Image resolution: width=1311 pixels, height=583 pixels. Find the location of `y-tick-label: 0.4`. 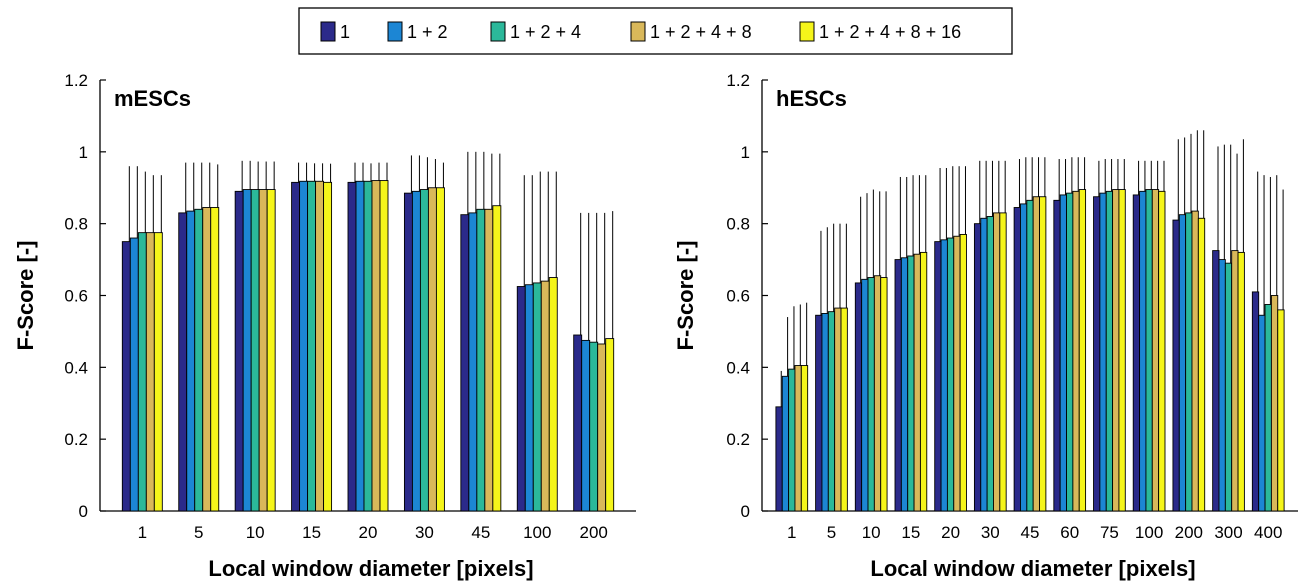

y-tick-label: 0.4 is located at coordinates (738, 367).